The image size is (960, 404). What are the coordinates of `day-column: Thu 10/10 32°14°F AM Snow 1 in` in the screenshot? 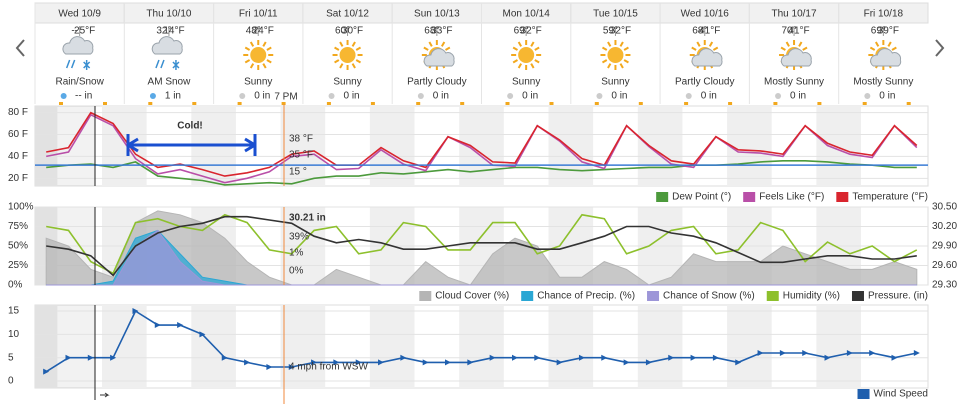 It's located at (169, 53).